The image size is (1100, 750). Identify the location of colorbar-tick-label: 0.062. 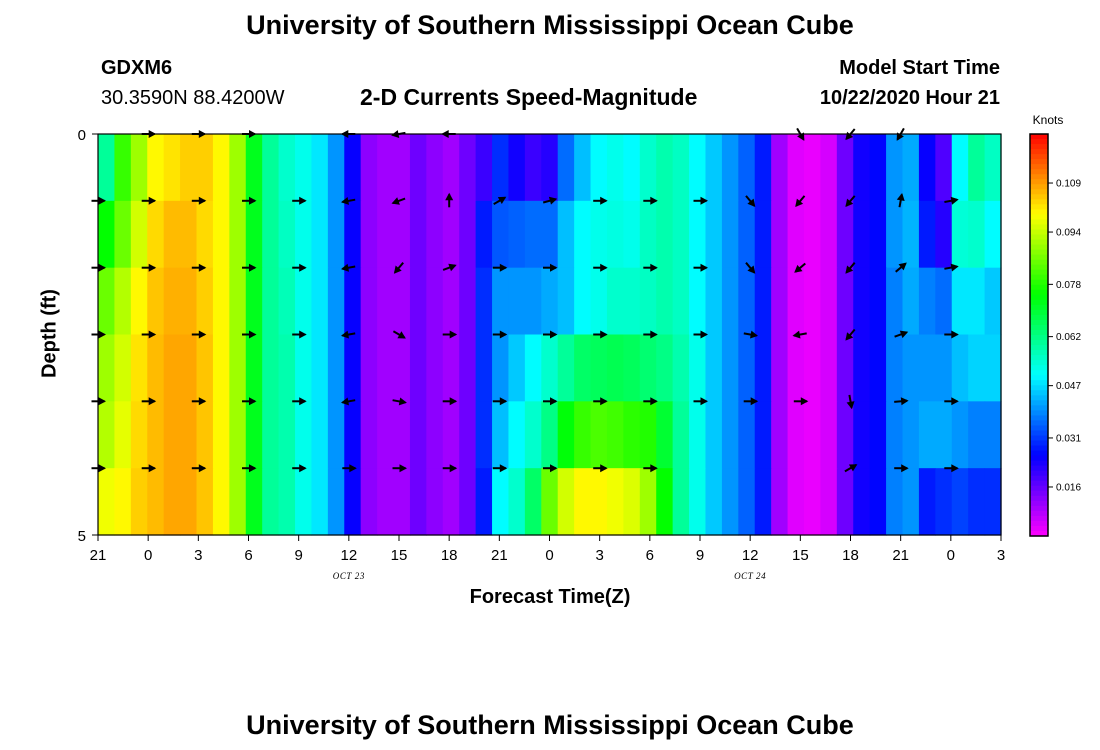
(1068, 337).